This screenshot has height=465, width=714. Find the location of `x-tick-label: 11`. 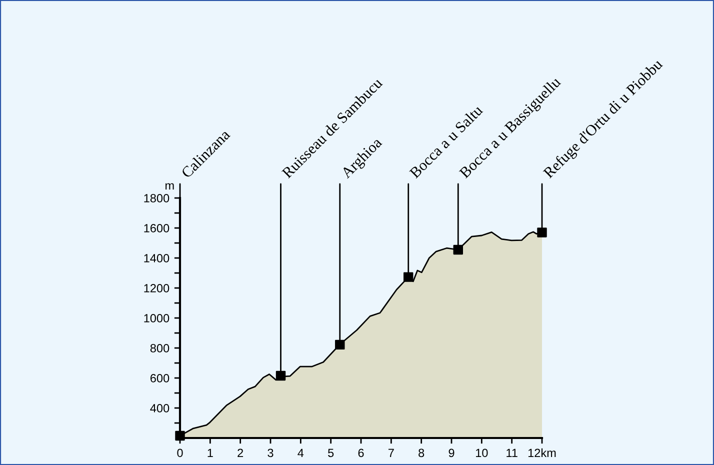

x-tick-label: 11 is located at coordinates (512, 452).